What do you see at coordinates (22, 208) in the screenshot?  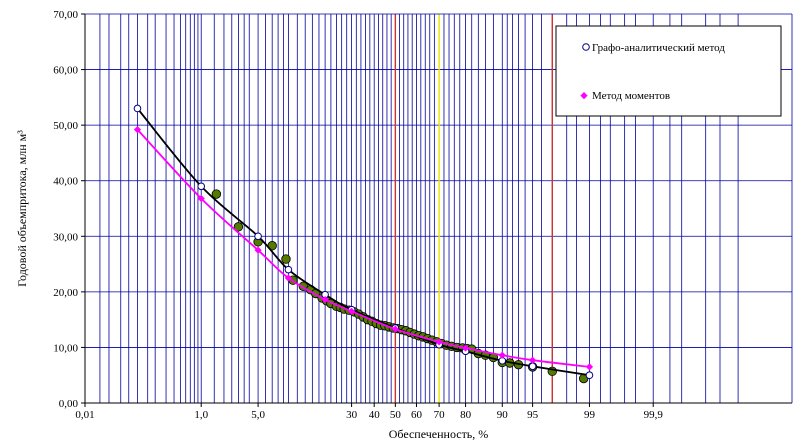 I see `y-axis-title: Годовой объемпритока, млн м³` at bounding box center [22, 208].